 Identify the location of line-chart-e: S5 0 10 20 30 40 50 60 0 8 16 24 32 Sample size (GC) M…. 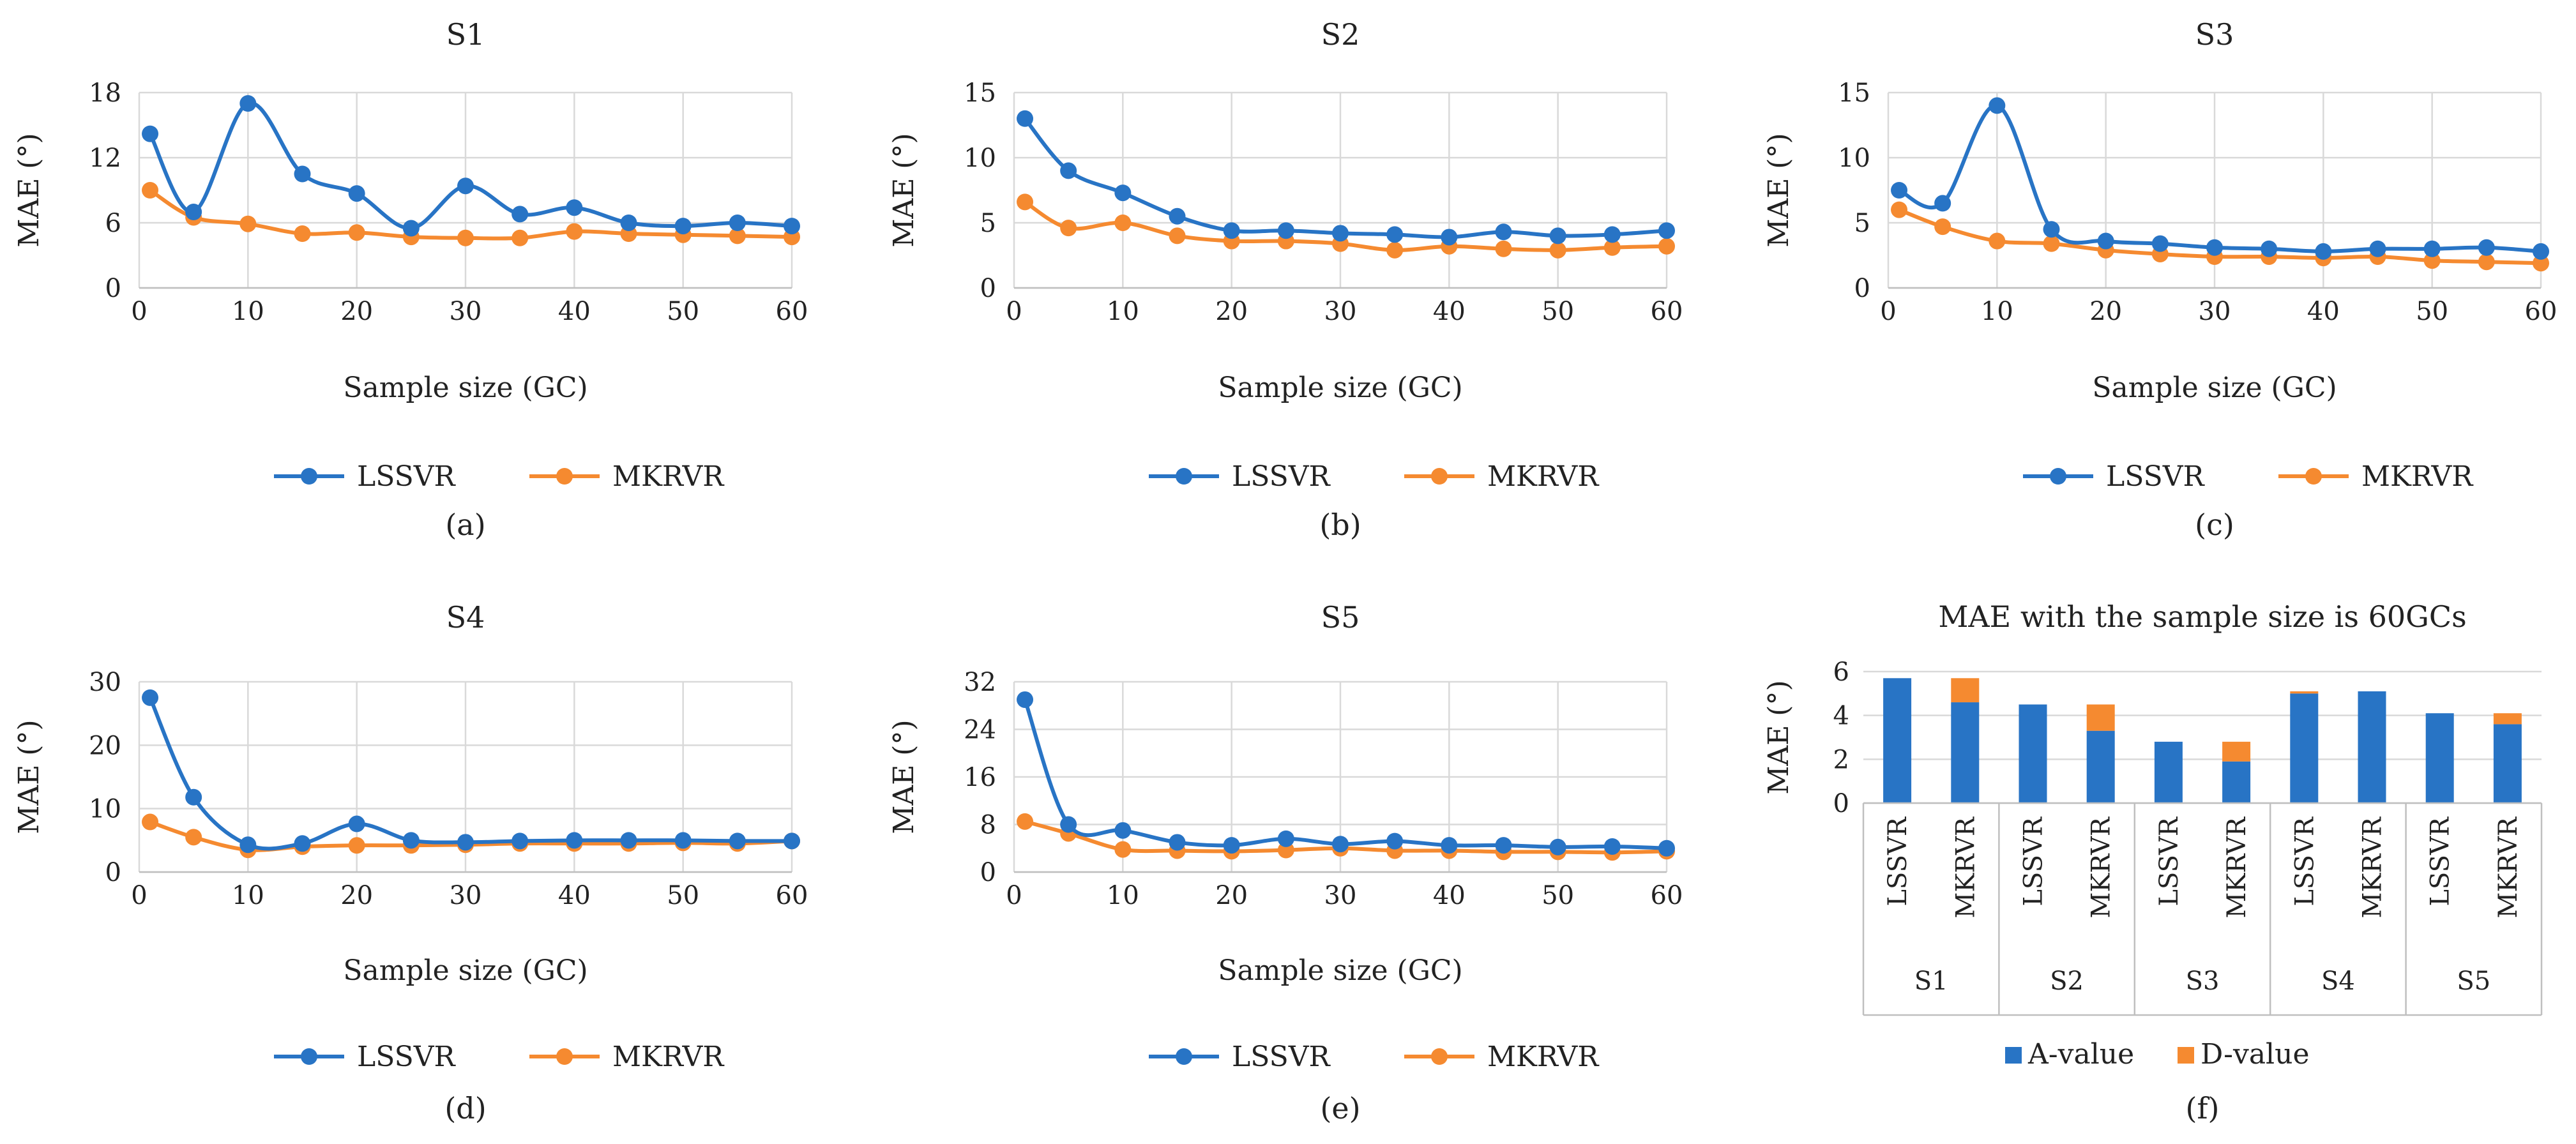
(1286, 862).